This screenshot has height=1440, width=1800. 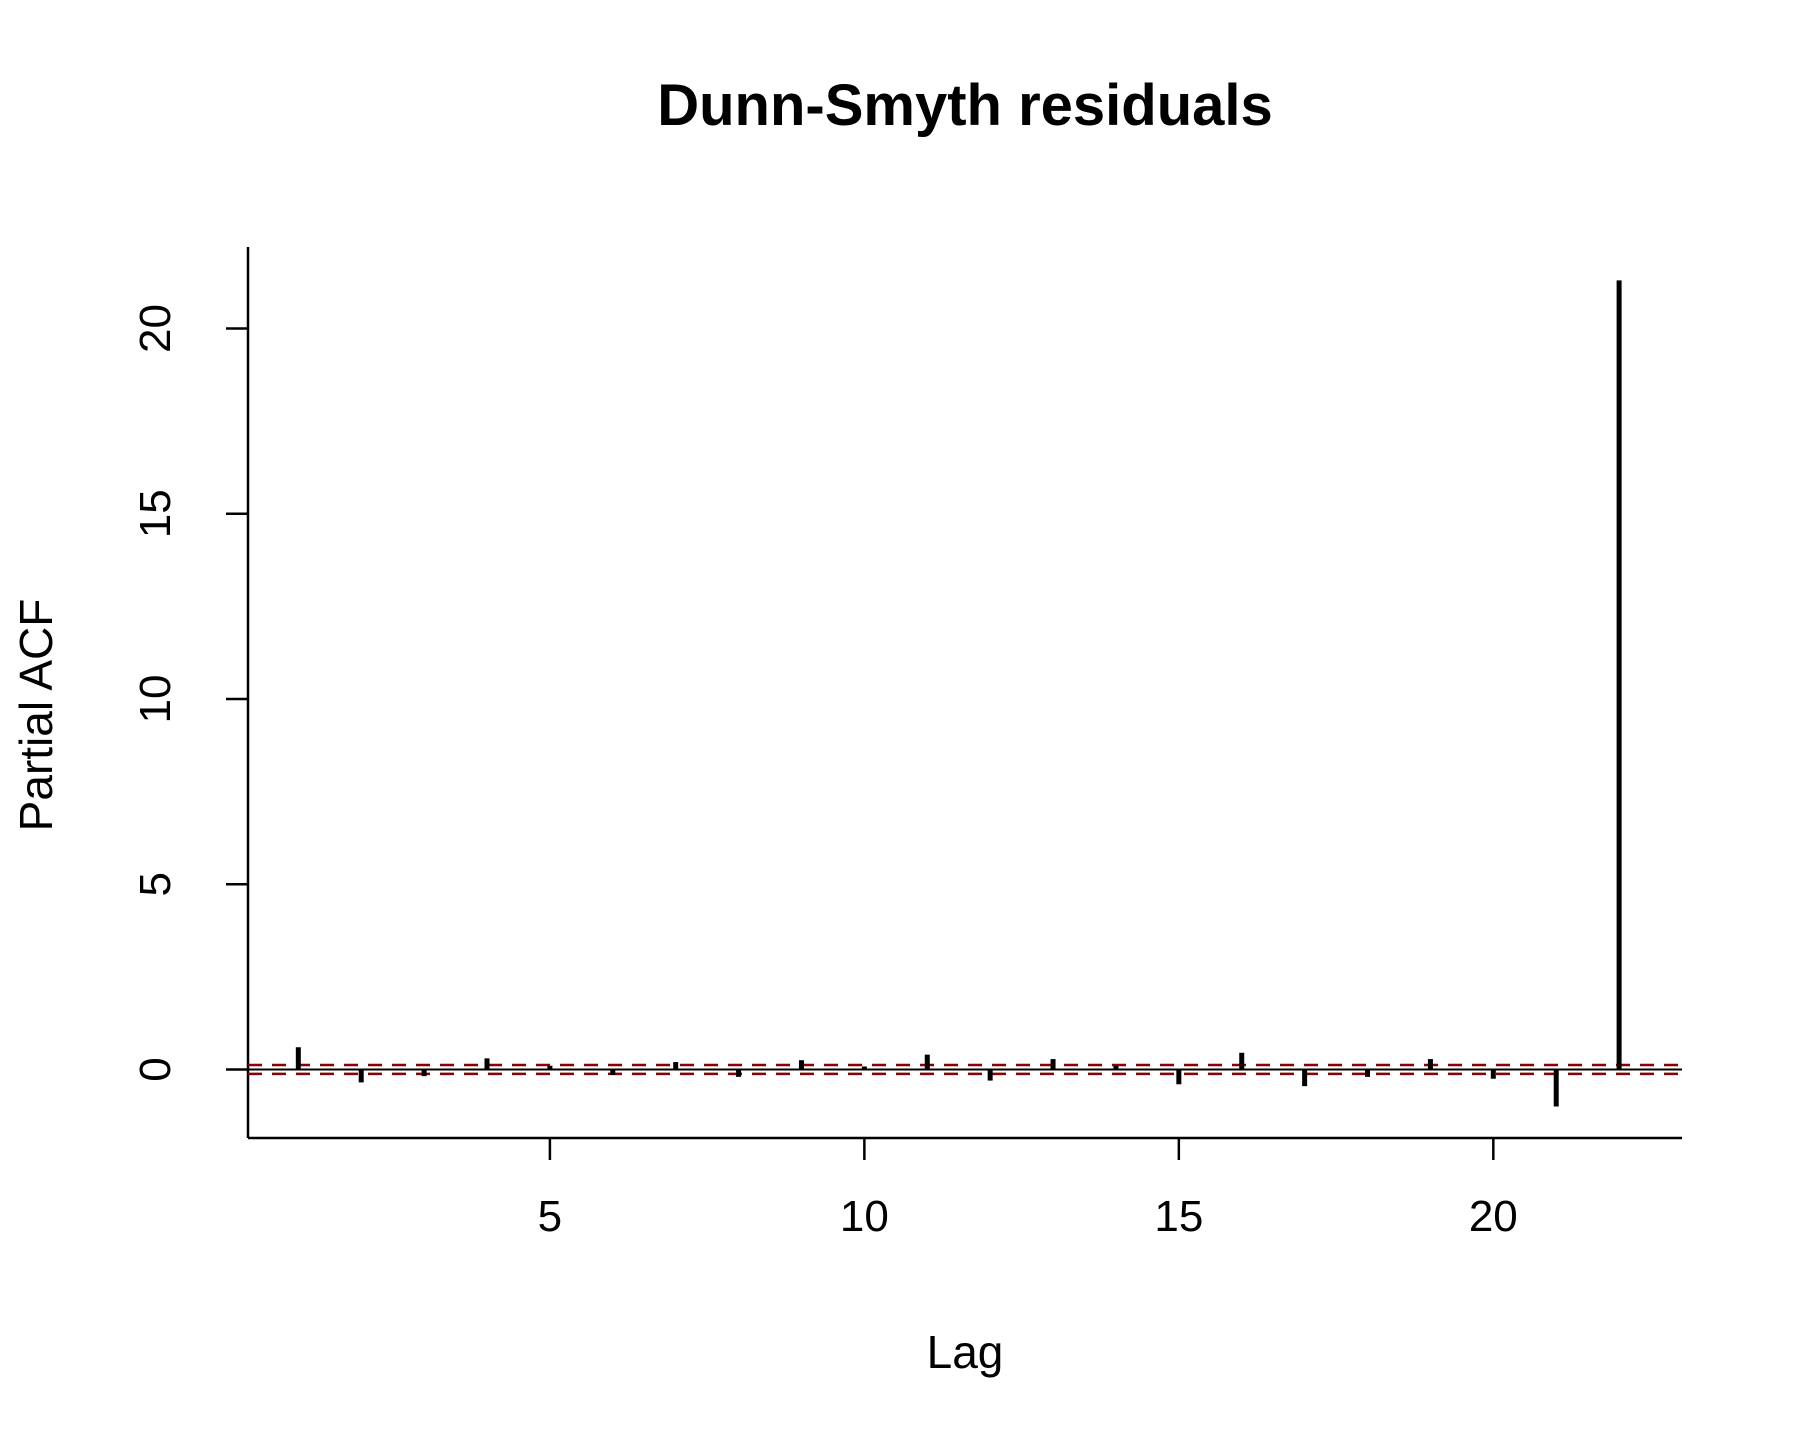 I want to click on y-tick-label: 15, so click(x=155, y=513).